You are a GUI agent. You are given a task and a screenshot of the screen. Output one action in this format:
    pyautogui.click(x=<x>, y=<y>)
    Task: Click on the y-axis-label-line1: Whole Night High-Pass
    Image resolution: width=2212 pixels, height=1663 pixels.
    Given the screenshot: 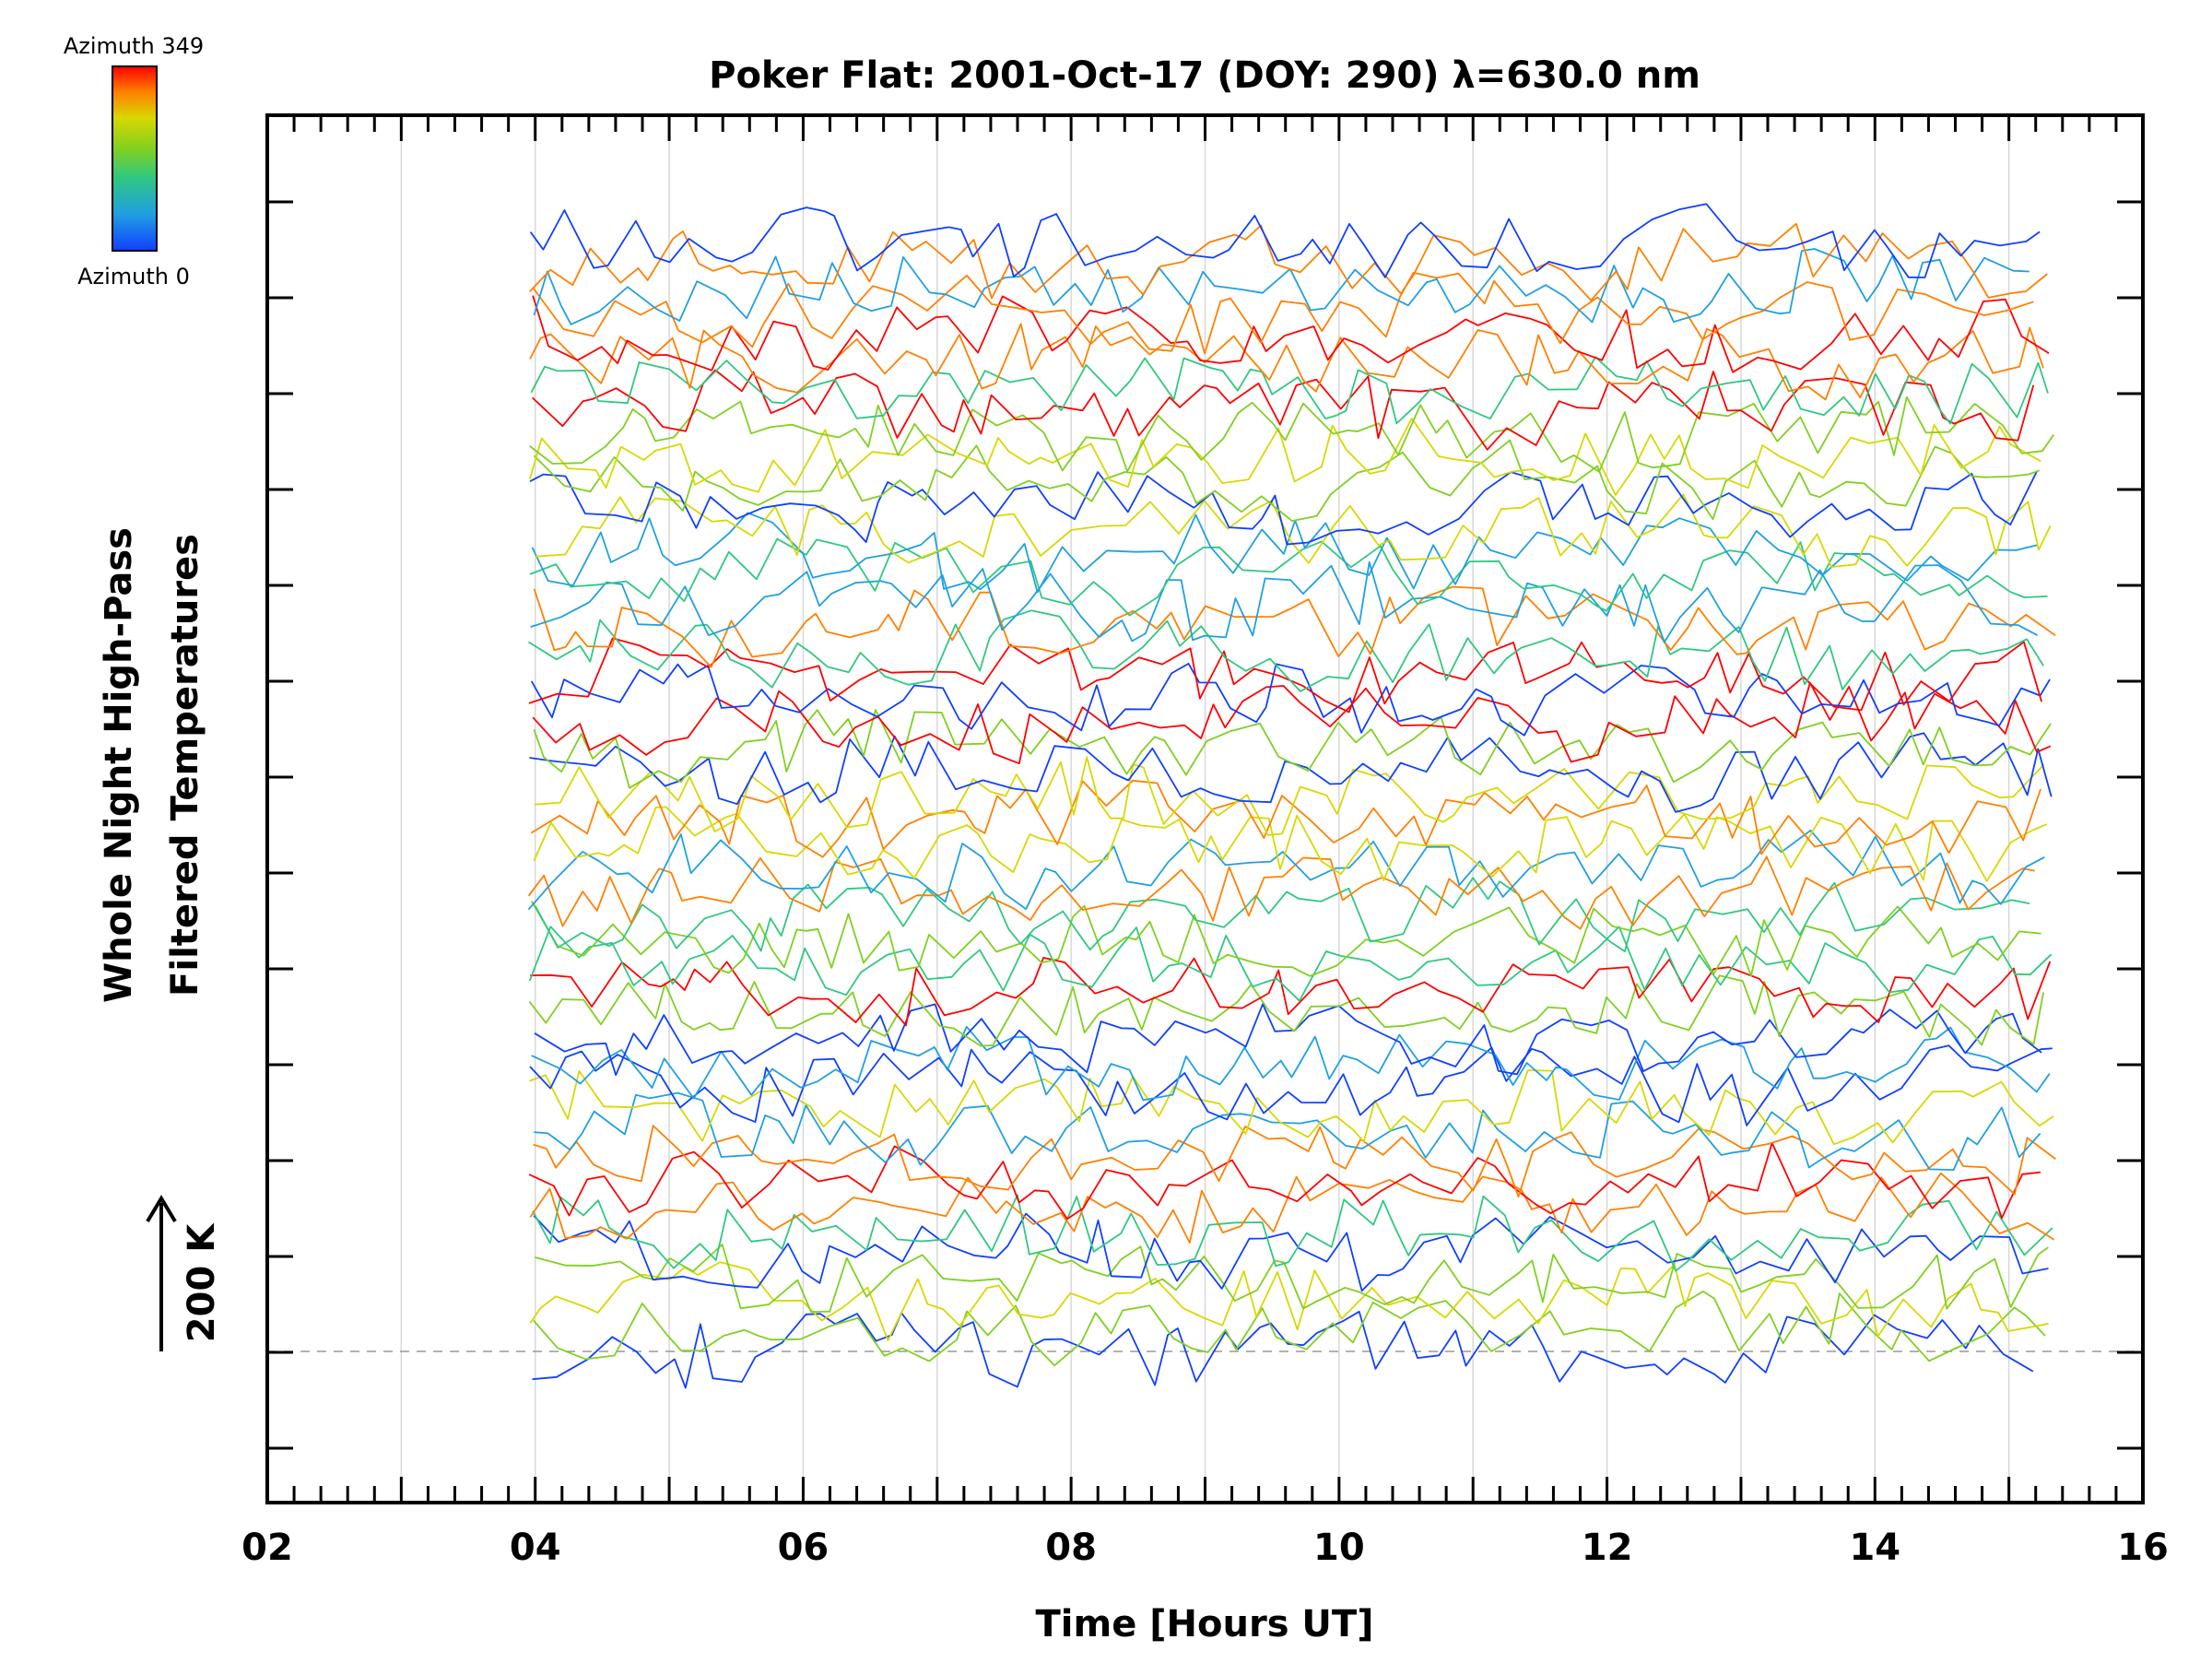 What is the action you would take?
    pyautogui.click(x=119, y=765)
    